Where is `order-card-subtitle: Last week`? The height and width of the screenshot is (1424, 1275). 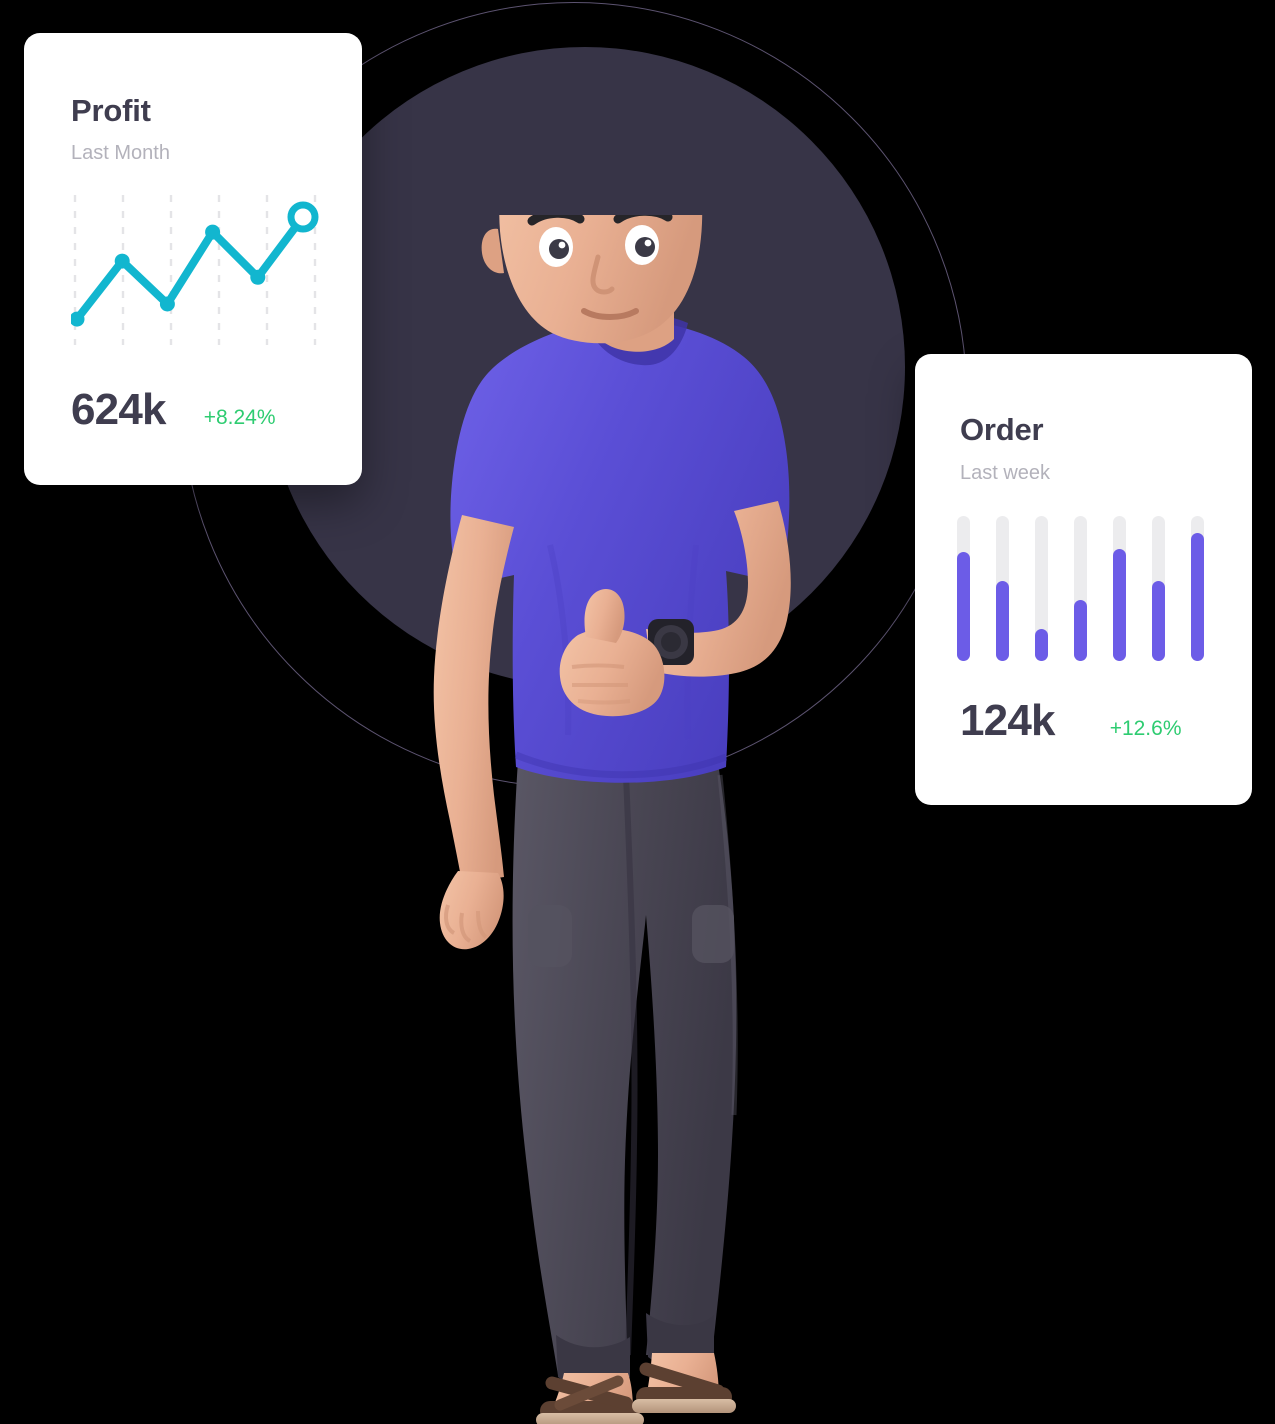
order-card-subtitle: Last week is located at coordinates (1005, 473).